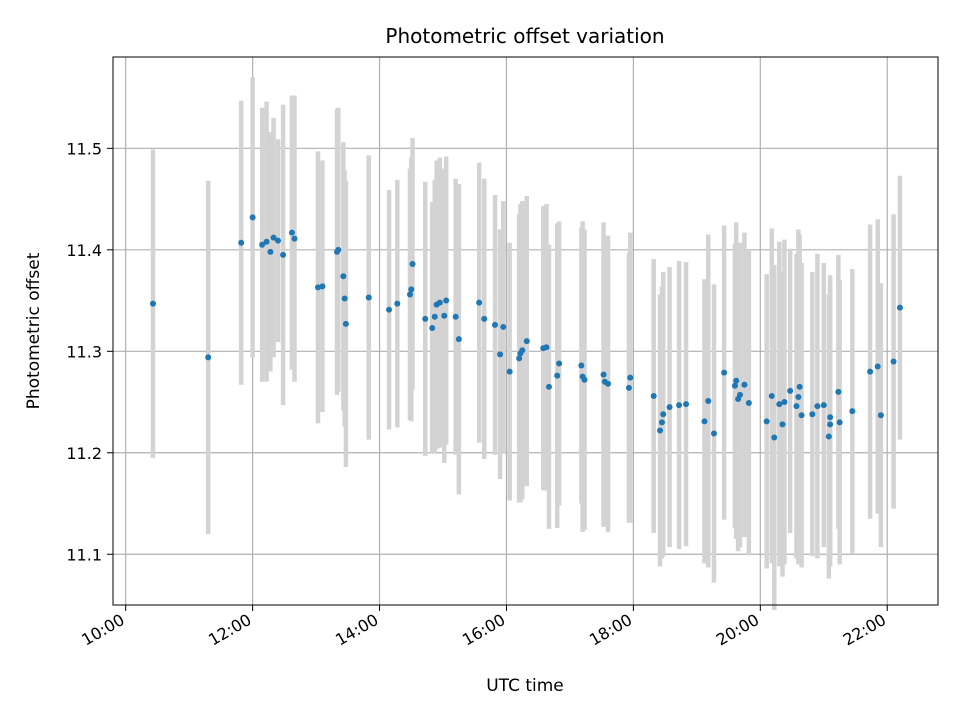 Image resolution: width=960 pixels, height=720 pixels. What do you see at coordinates (34, 330) in the screenshot?
I see `y-axis-title: Photometric offset` at bounding box center [34, 330].